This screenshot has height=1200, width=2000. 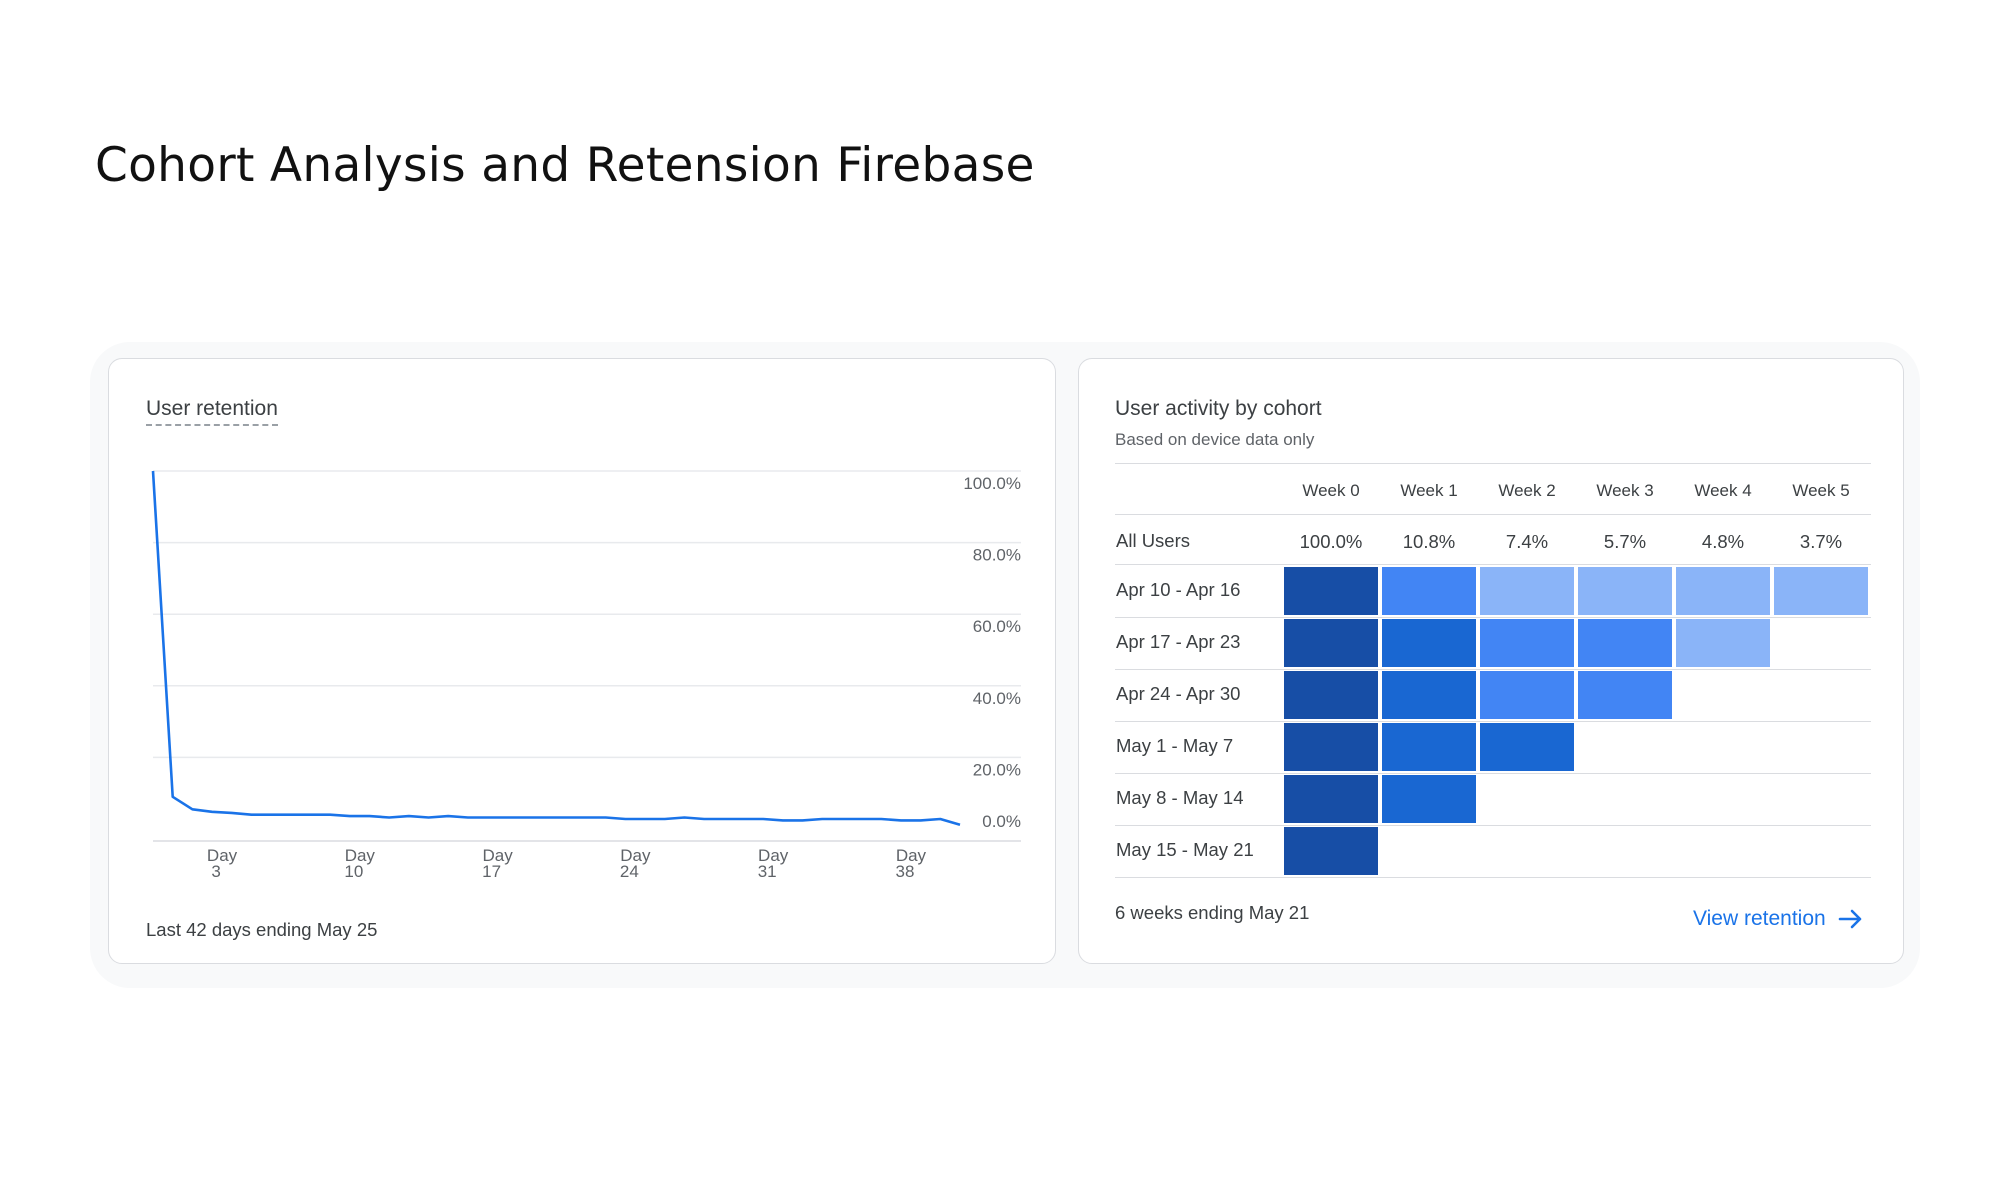 What do you see at coordinates (1493, 514) in the screenshot?
I see `header-divider` at bounding box center [1493, 514].